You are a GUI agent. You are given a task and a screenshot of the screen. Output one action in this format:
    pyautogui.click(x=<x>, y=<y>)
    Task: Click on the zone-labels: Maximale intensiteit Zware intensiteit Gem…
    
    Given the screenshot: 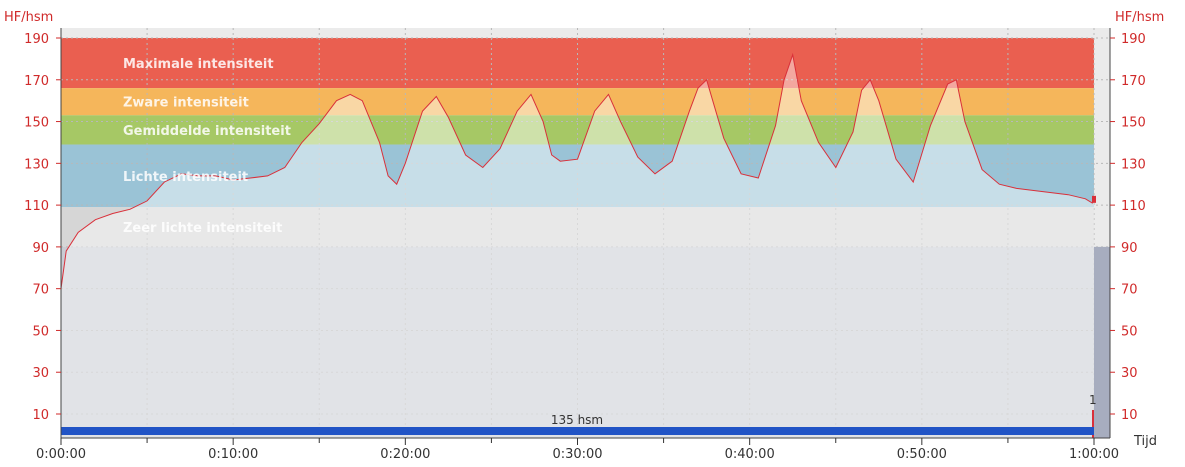 What is the action you would take?
    pyautogui.click(x=207, y=146)
    